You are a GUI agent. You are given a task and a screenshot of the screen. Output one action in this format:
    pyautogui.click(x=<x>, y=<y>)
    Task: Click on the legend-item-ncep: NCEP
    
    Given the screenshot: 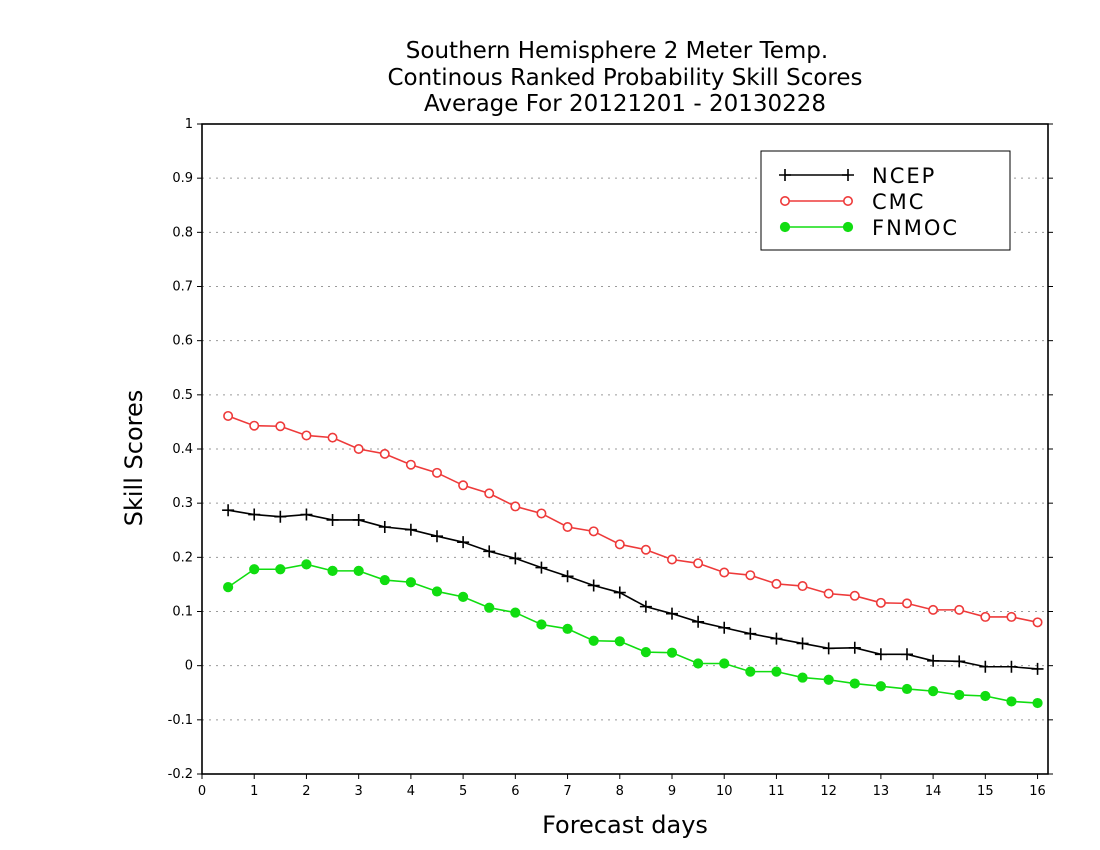 What is the action you would take?
    pyautogui.click(x=857, y=176)
    